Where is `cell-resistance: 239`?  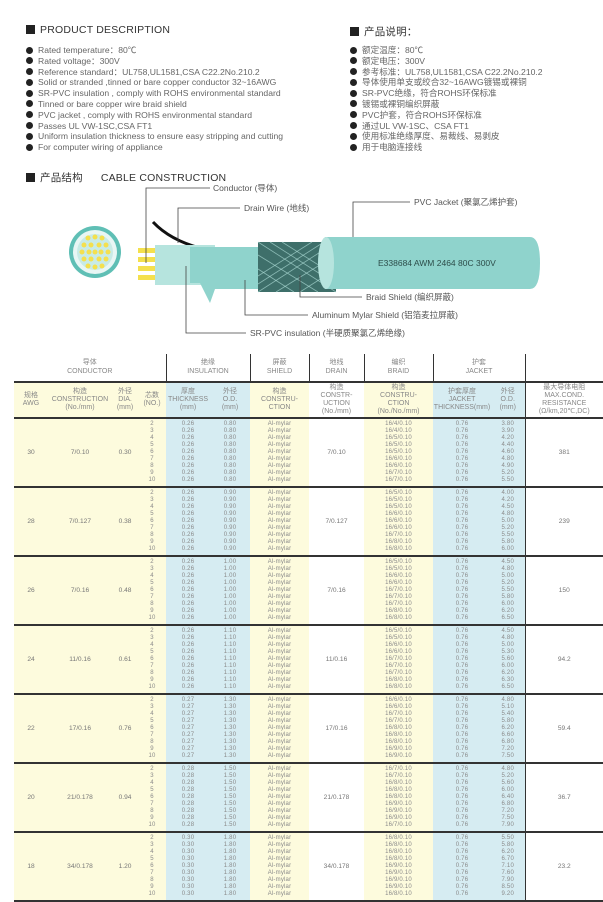 cell-resistance: 239 is located at coordinates (563, 522).